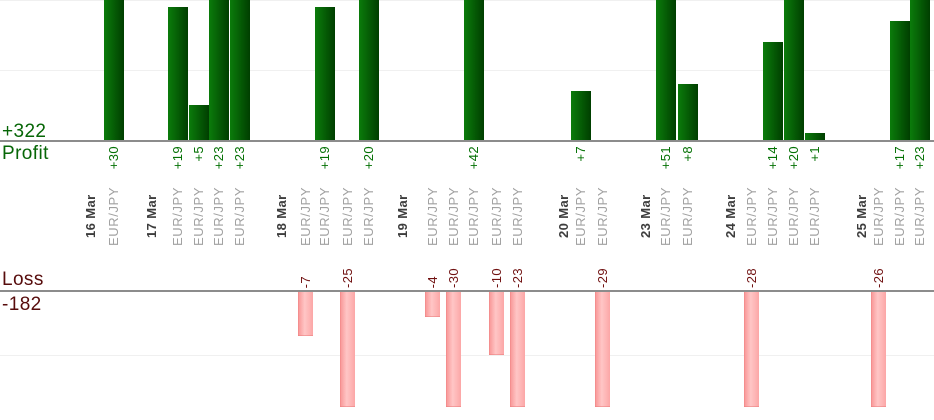  What do you see at coordinates (347, 278) in the screenshot?
I see `loss-value-label: -25` at bounding box center [347, 278].